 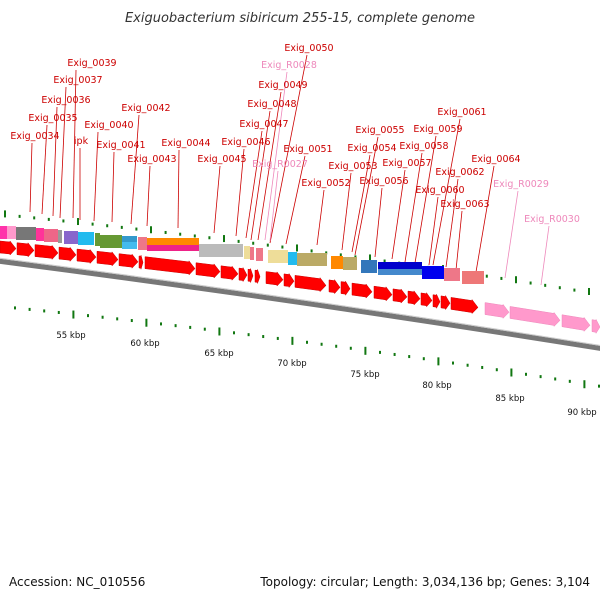 I want to click on gene-label: Exig_0062, so click(x=459, y=172).